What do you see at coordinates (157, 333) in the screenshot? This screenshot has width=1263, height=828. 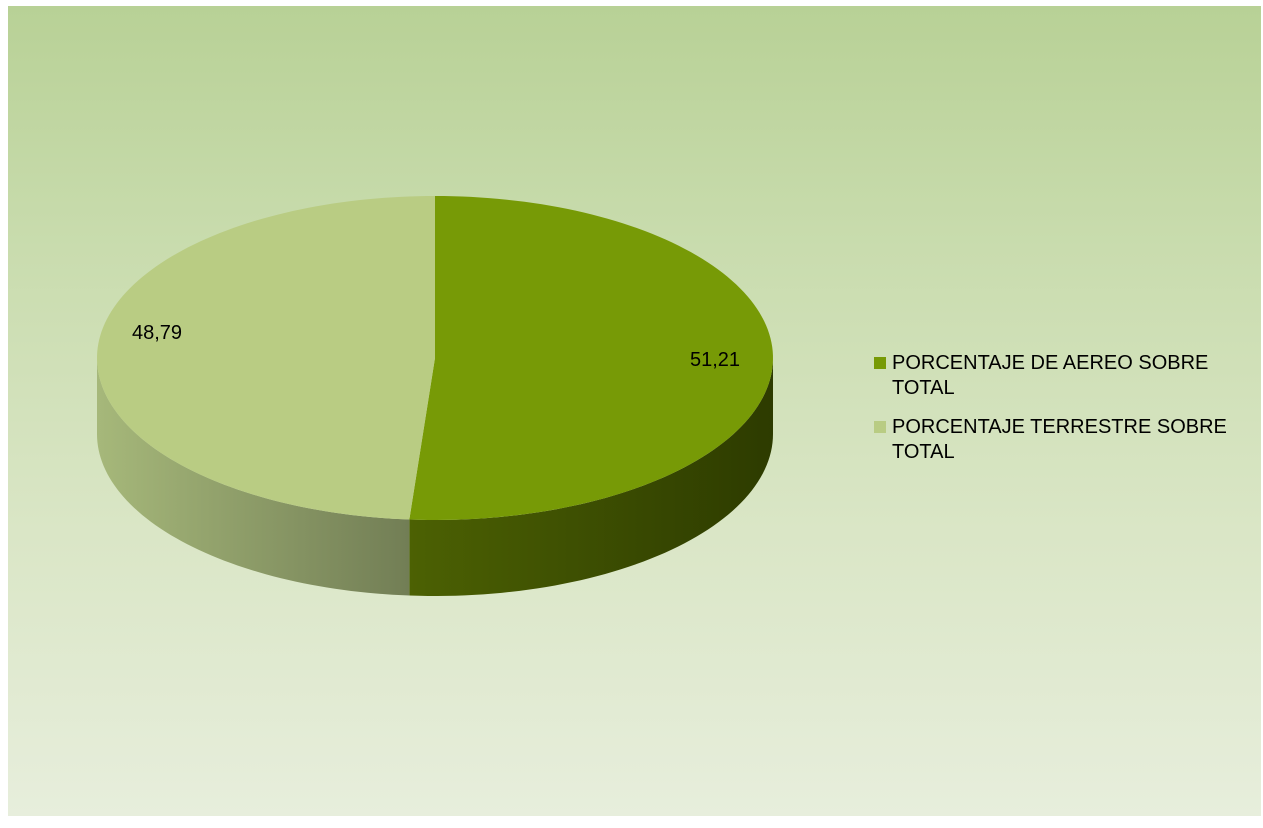 I see `data-label-1: 48,79` at bounding box center [157, 333].